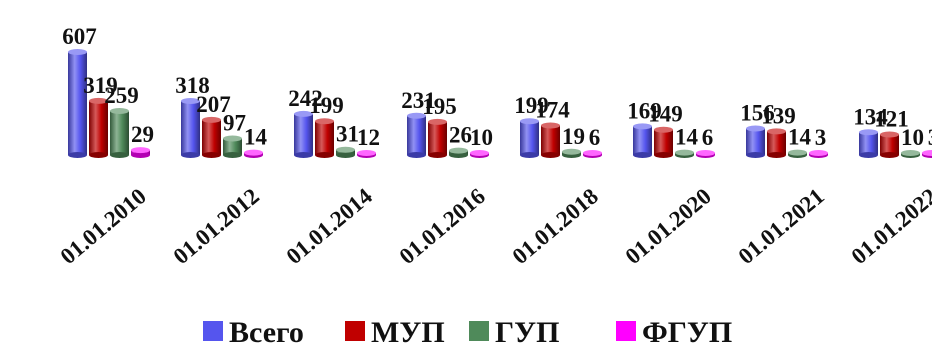 This screenshot has width=932, height=359. I want to click on bar-МУП-01.01.2010, so click(98, 127).